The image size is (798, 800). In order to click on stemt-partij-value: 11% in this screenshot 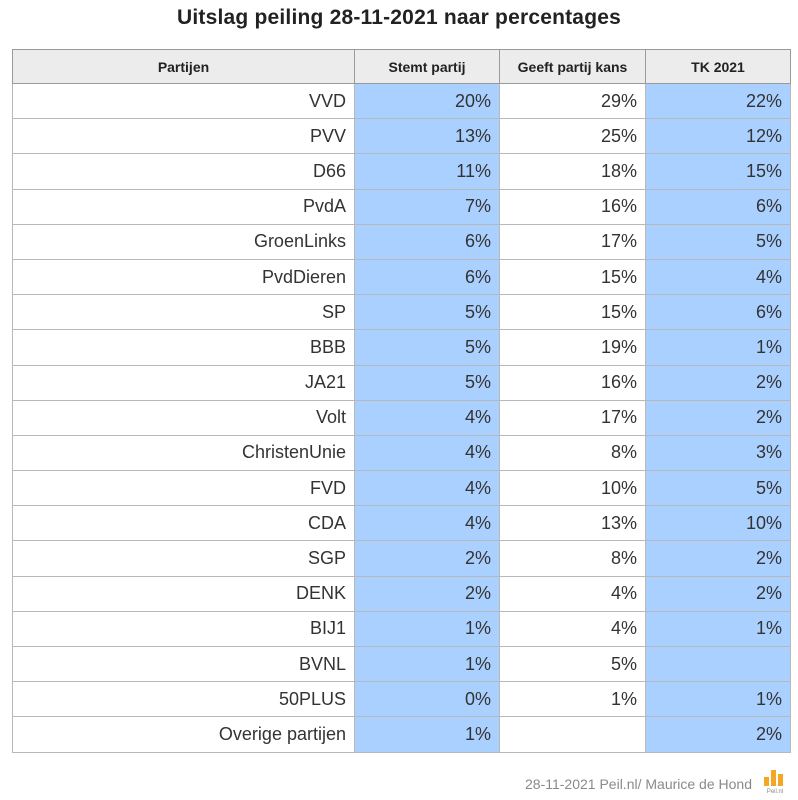, I will do `click(427, 171)`.